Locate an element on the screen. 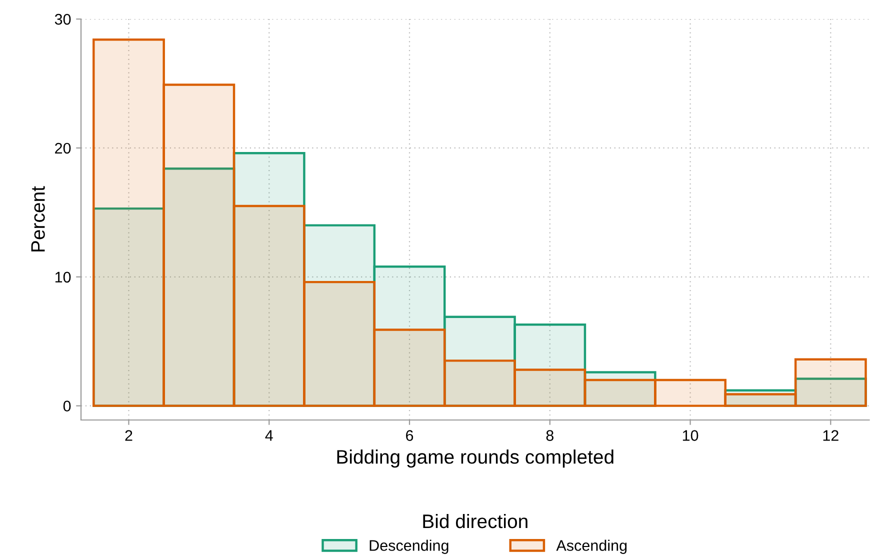 Image resolution: width=871 pixels, height=560 pixels. legend-title: Bid direction is located at coordinates (475, 521).